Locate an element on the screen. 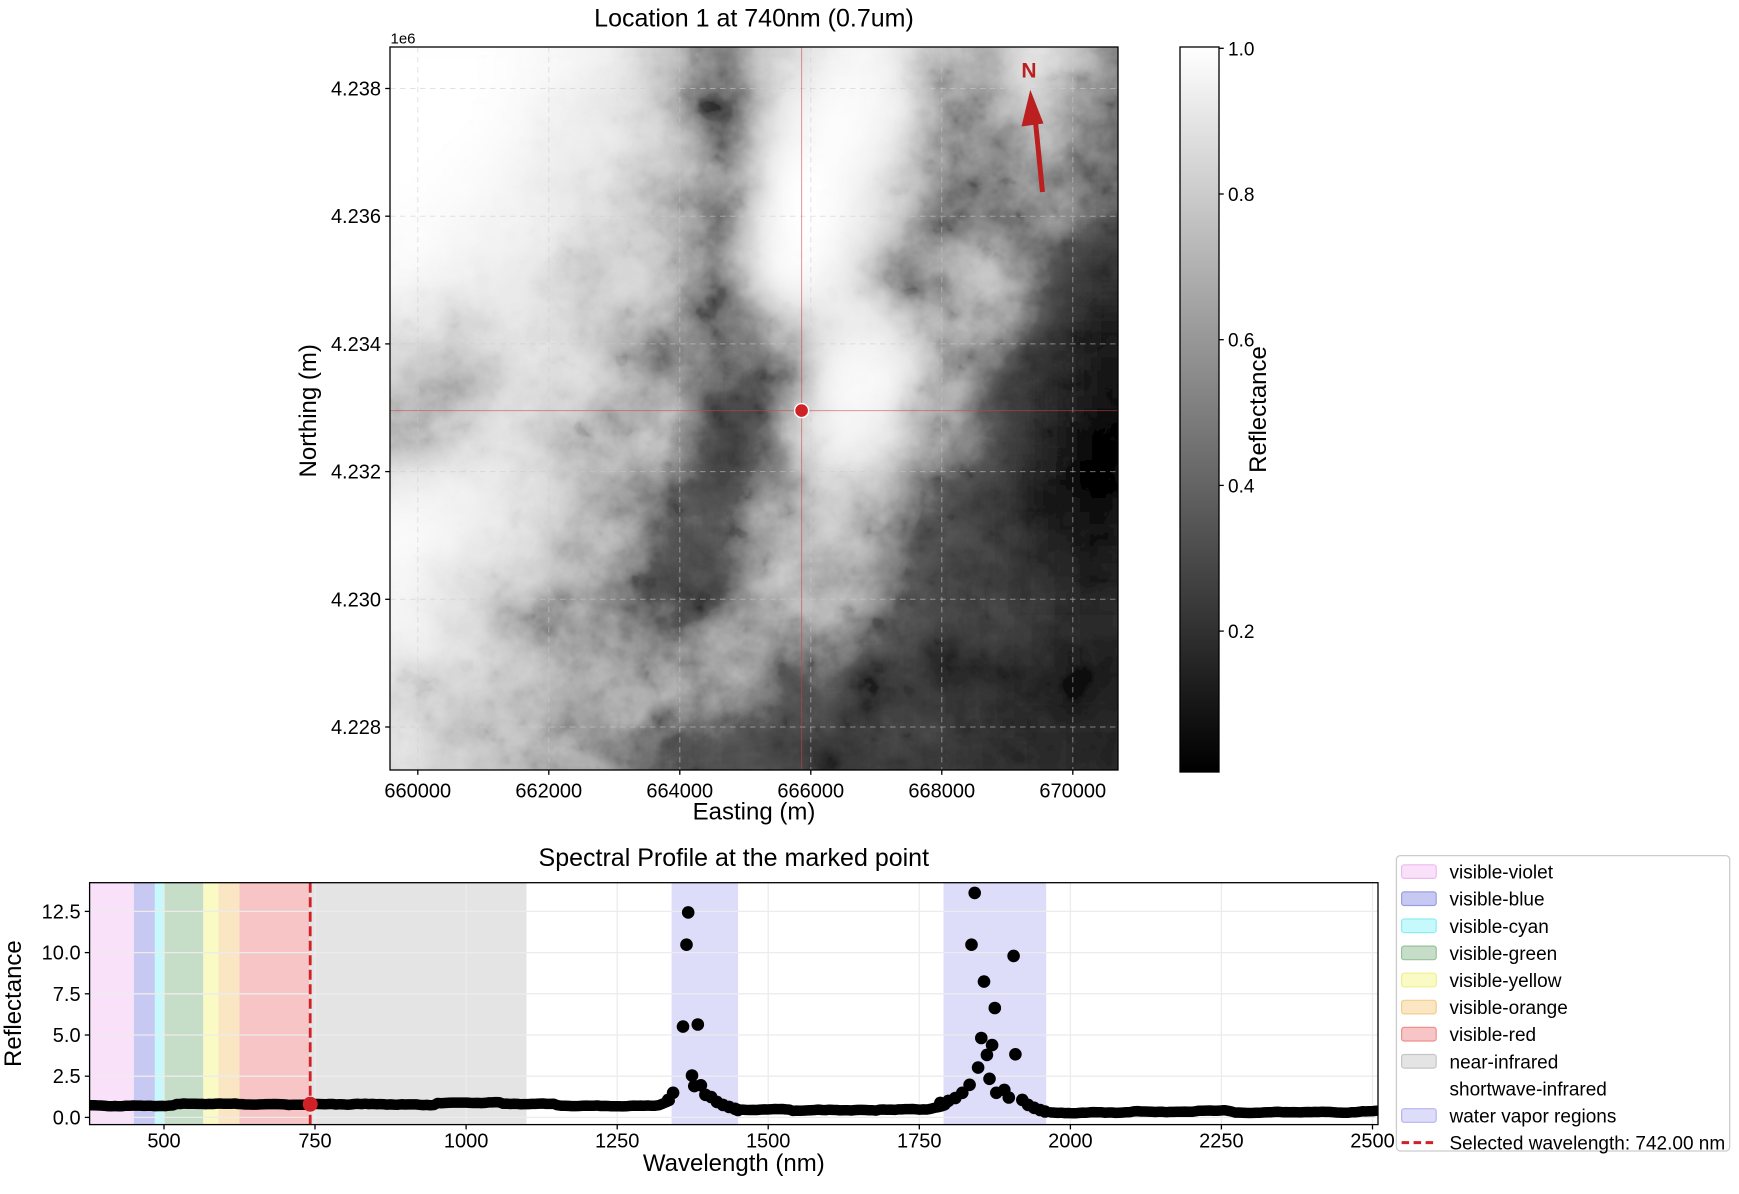 The height and width of the screenshot is (1194, 1739). svg-text: 1750 is located at coordinates (919, 1142).